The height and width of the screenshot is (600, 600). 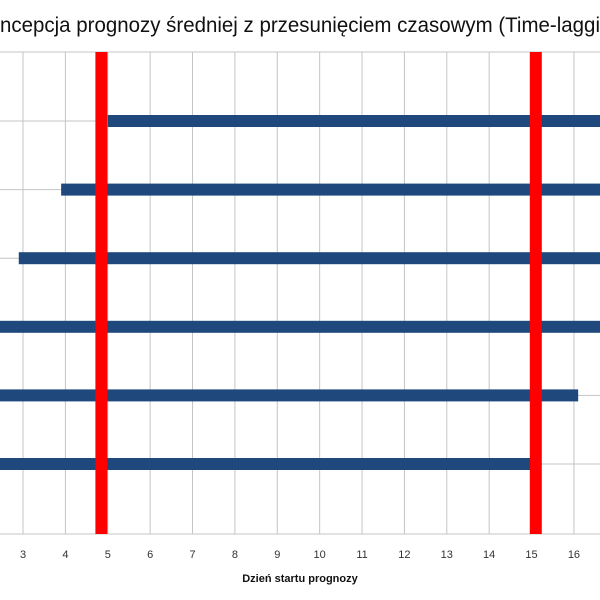 I want to click on x-tick-label: 12, so click(x=404, y=555).